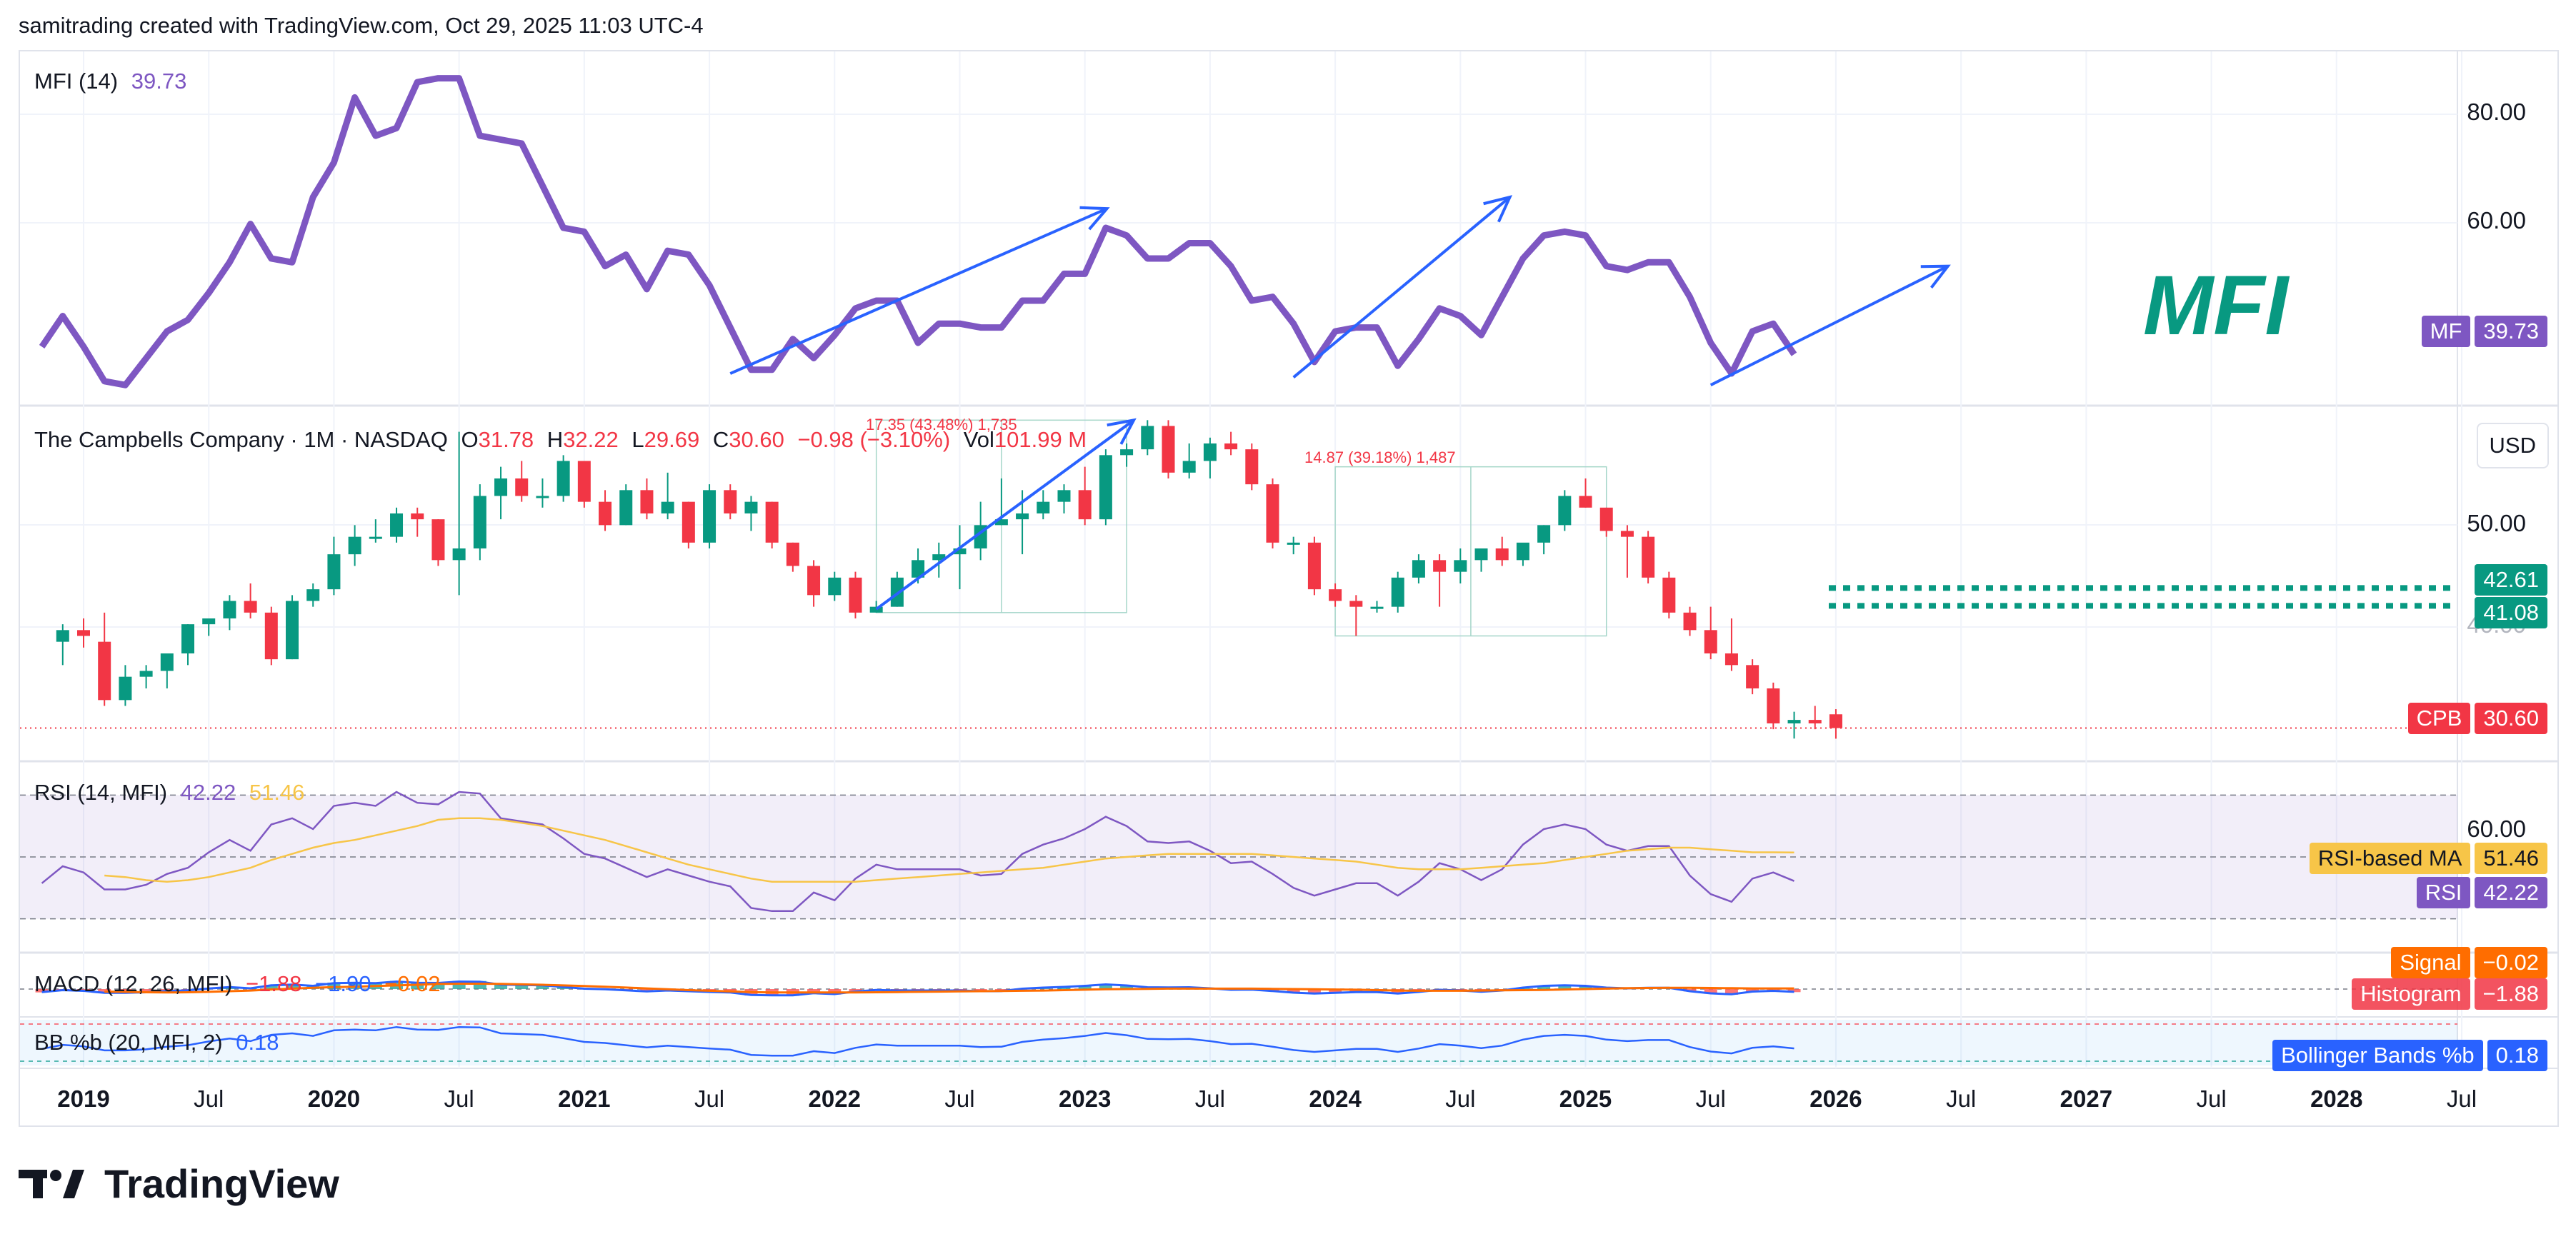  What do you see at coordinates (470, 439) in the screenshot?
I see `open-label: O` at bounding box center [470, 439].